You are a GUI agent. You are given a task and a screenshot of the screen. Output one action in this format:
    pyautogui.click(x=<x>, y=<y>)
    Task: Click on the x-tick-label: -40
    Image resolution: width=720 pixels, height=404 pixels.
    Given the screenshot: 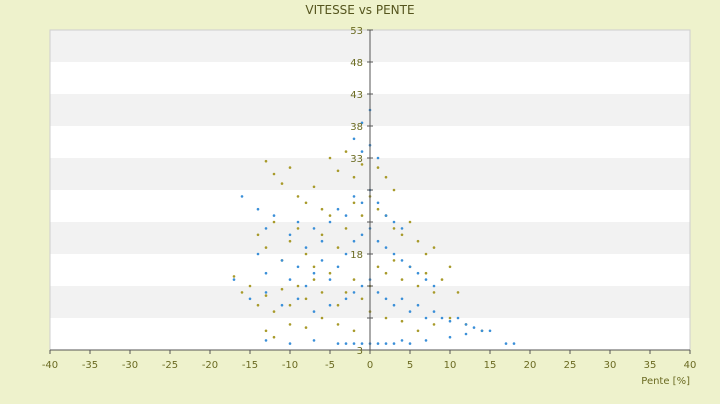 What is the action you would take?
    pyautogui.click(x=50, y=365)
    